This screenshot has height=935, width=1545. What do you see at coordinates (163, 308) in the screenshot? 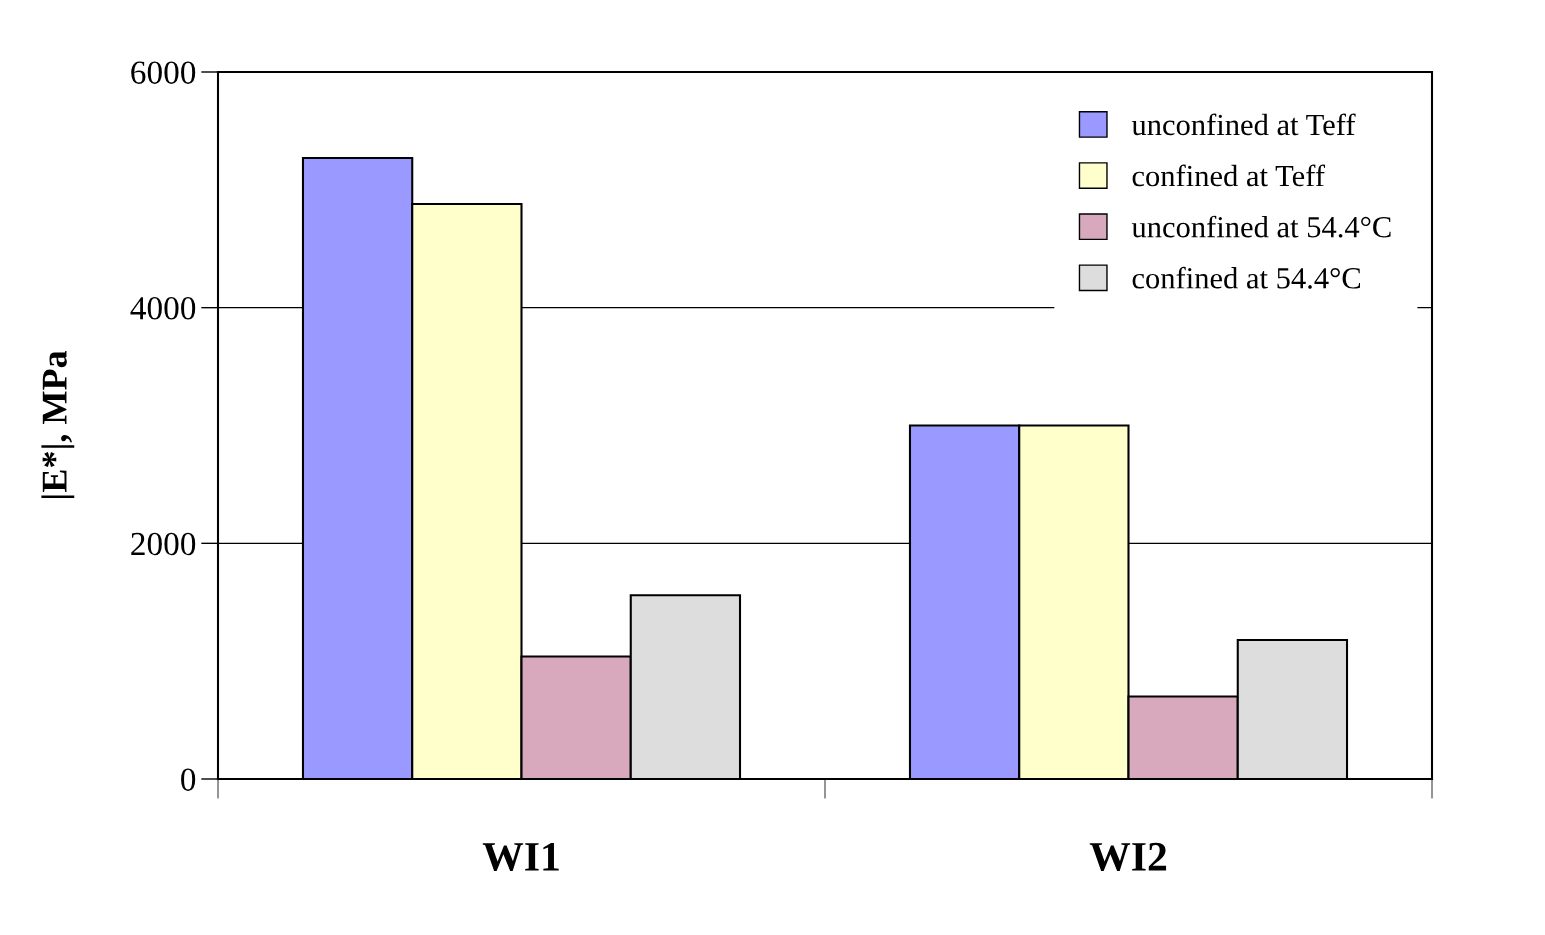
I see `y-tick-label: 4000` at bounding box center [163, 308].